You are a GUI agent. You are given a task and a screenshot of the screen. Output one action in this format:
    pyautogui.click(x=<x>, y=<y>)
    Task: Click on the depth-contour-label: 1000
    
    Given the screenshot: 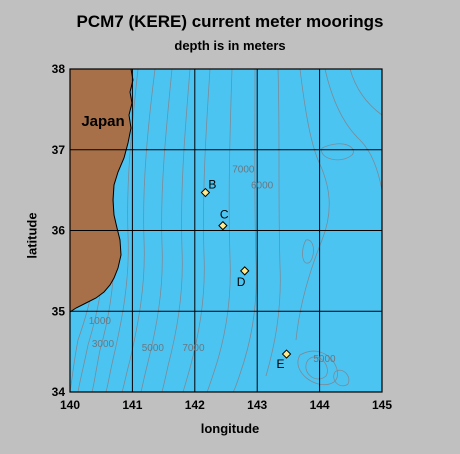 What is the action you would take?
    pyautogui.click(x=100, y=321)
    